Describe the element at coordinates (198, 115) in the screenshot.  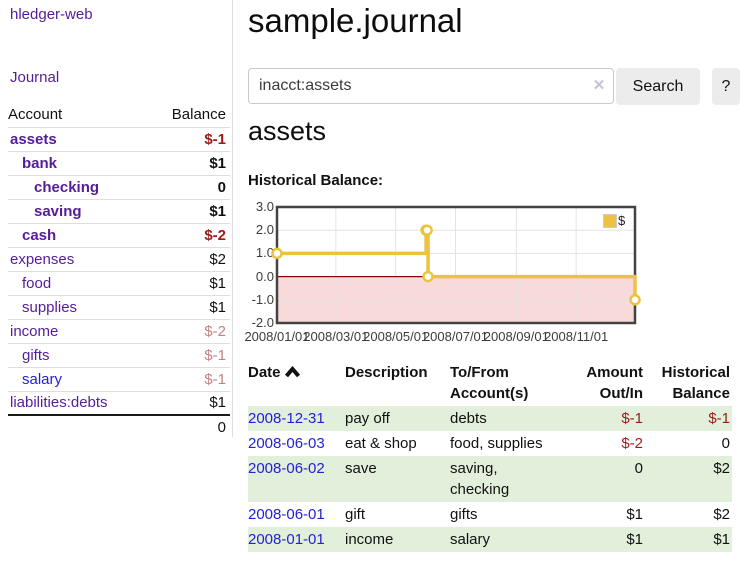
I see `balance-column-header: Balance` at that location.